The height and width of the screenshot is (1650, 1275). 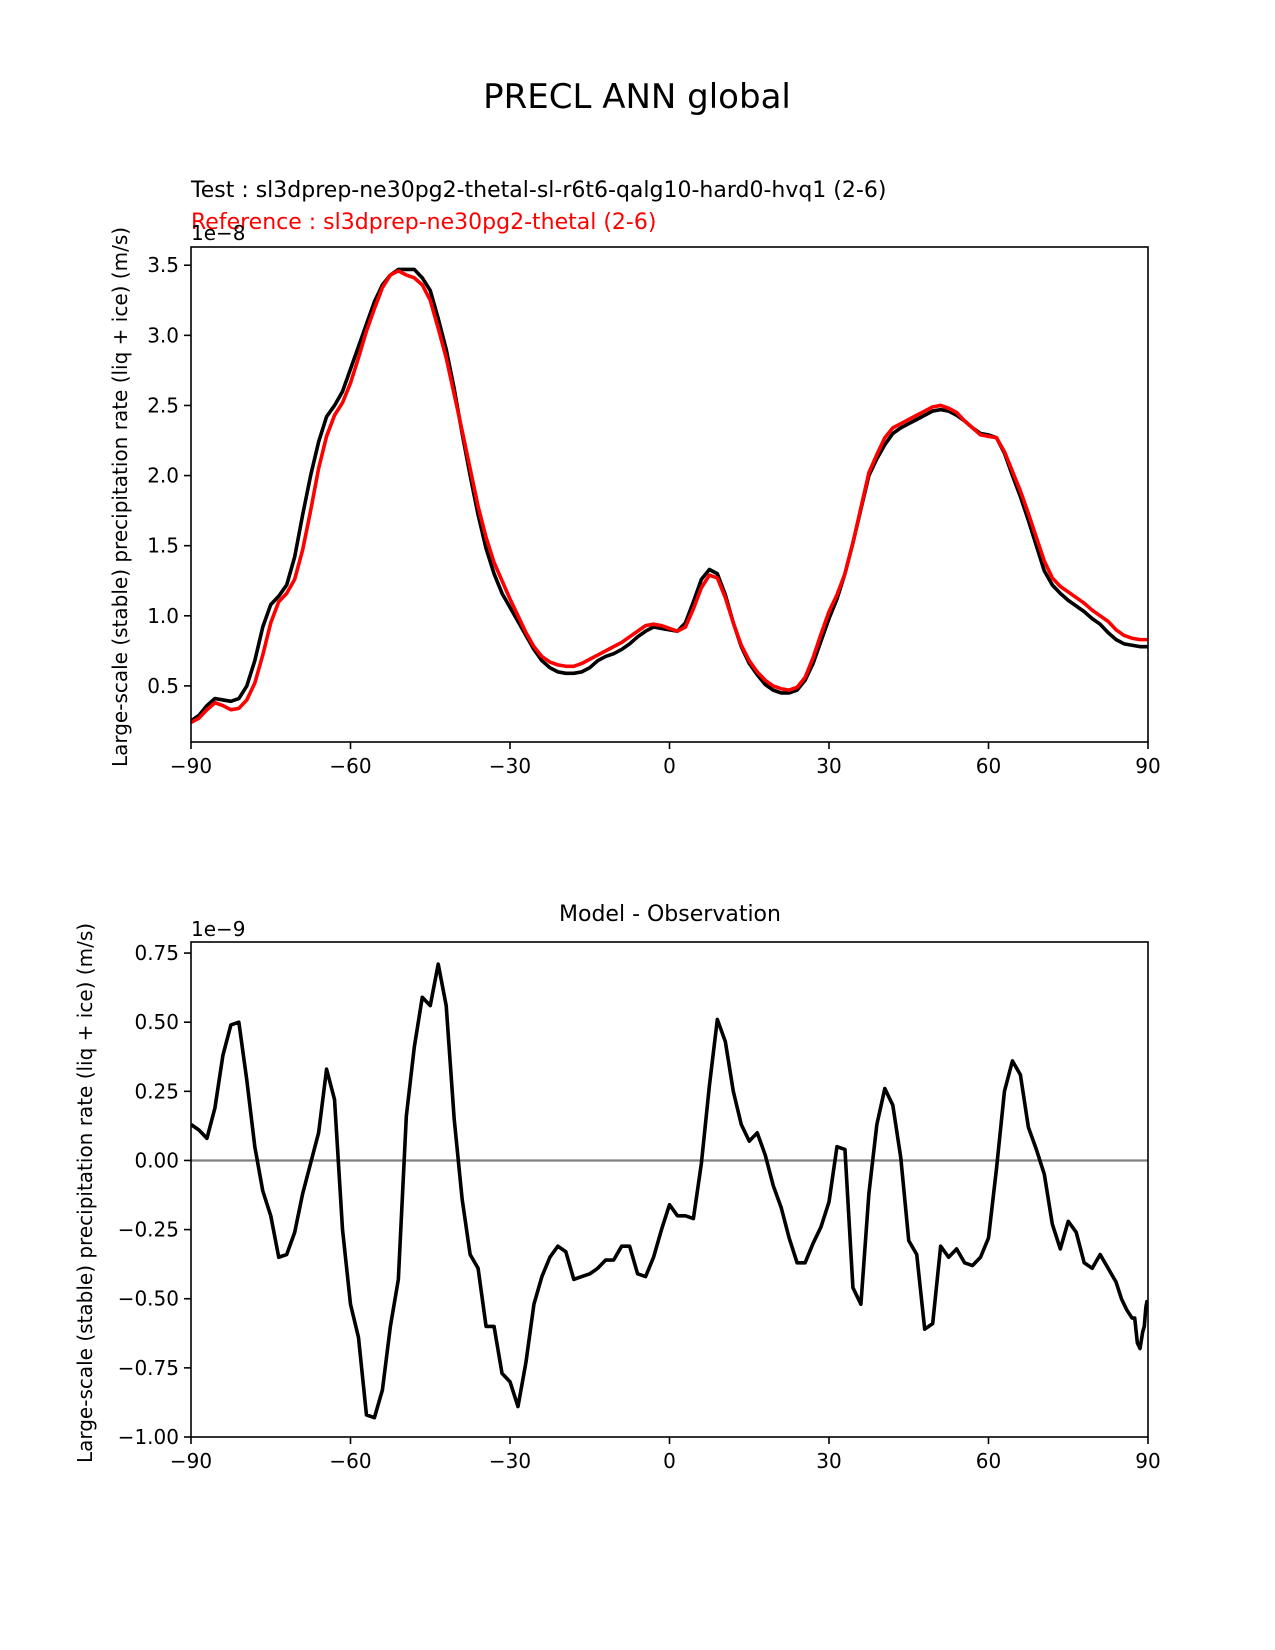 I want to click on top-y-tick-label: 0.5, so click(x=163, y=686).